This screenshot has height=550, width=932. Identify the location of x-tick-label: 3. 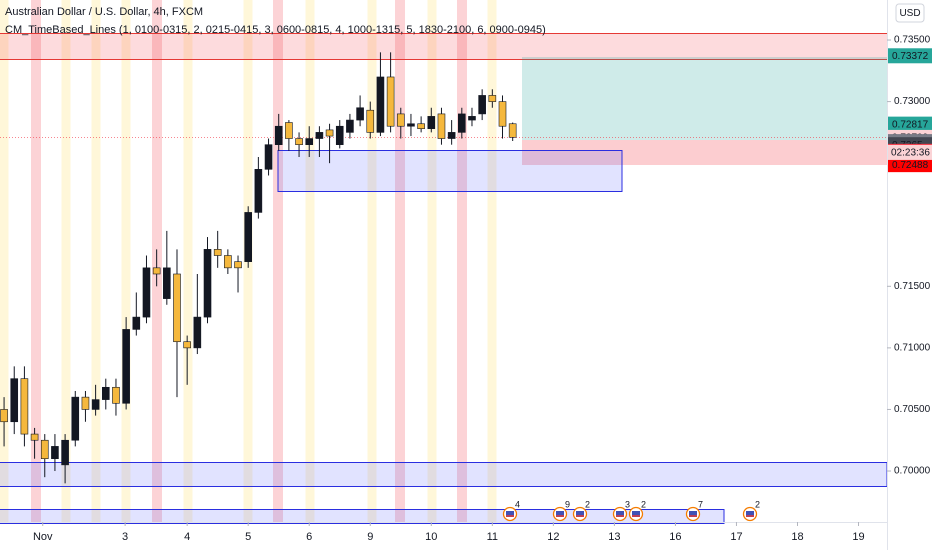
(125, 537).